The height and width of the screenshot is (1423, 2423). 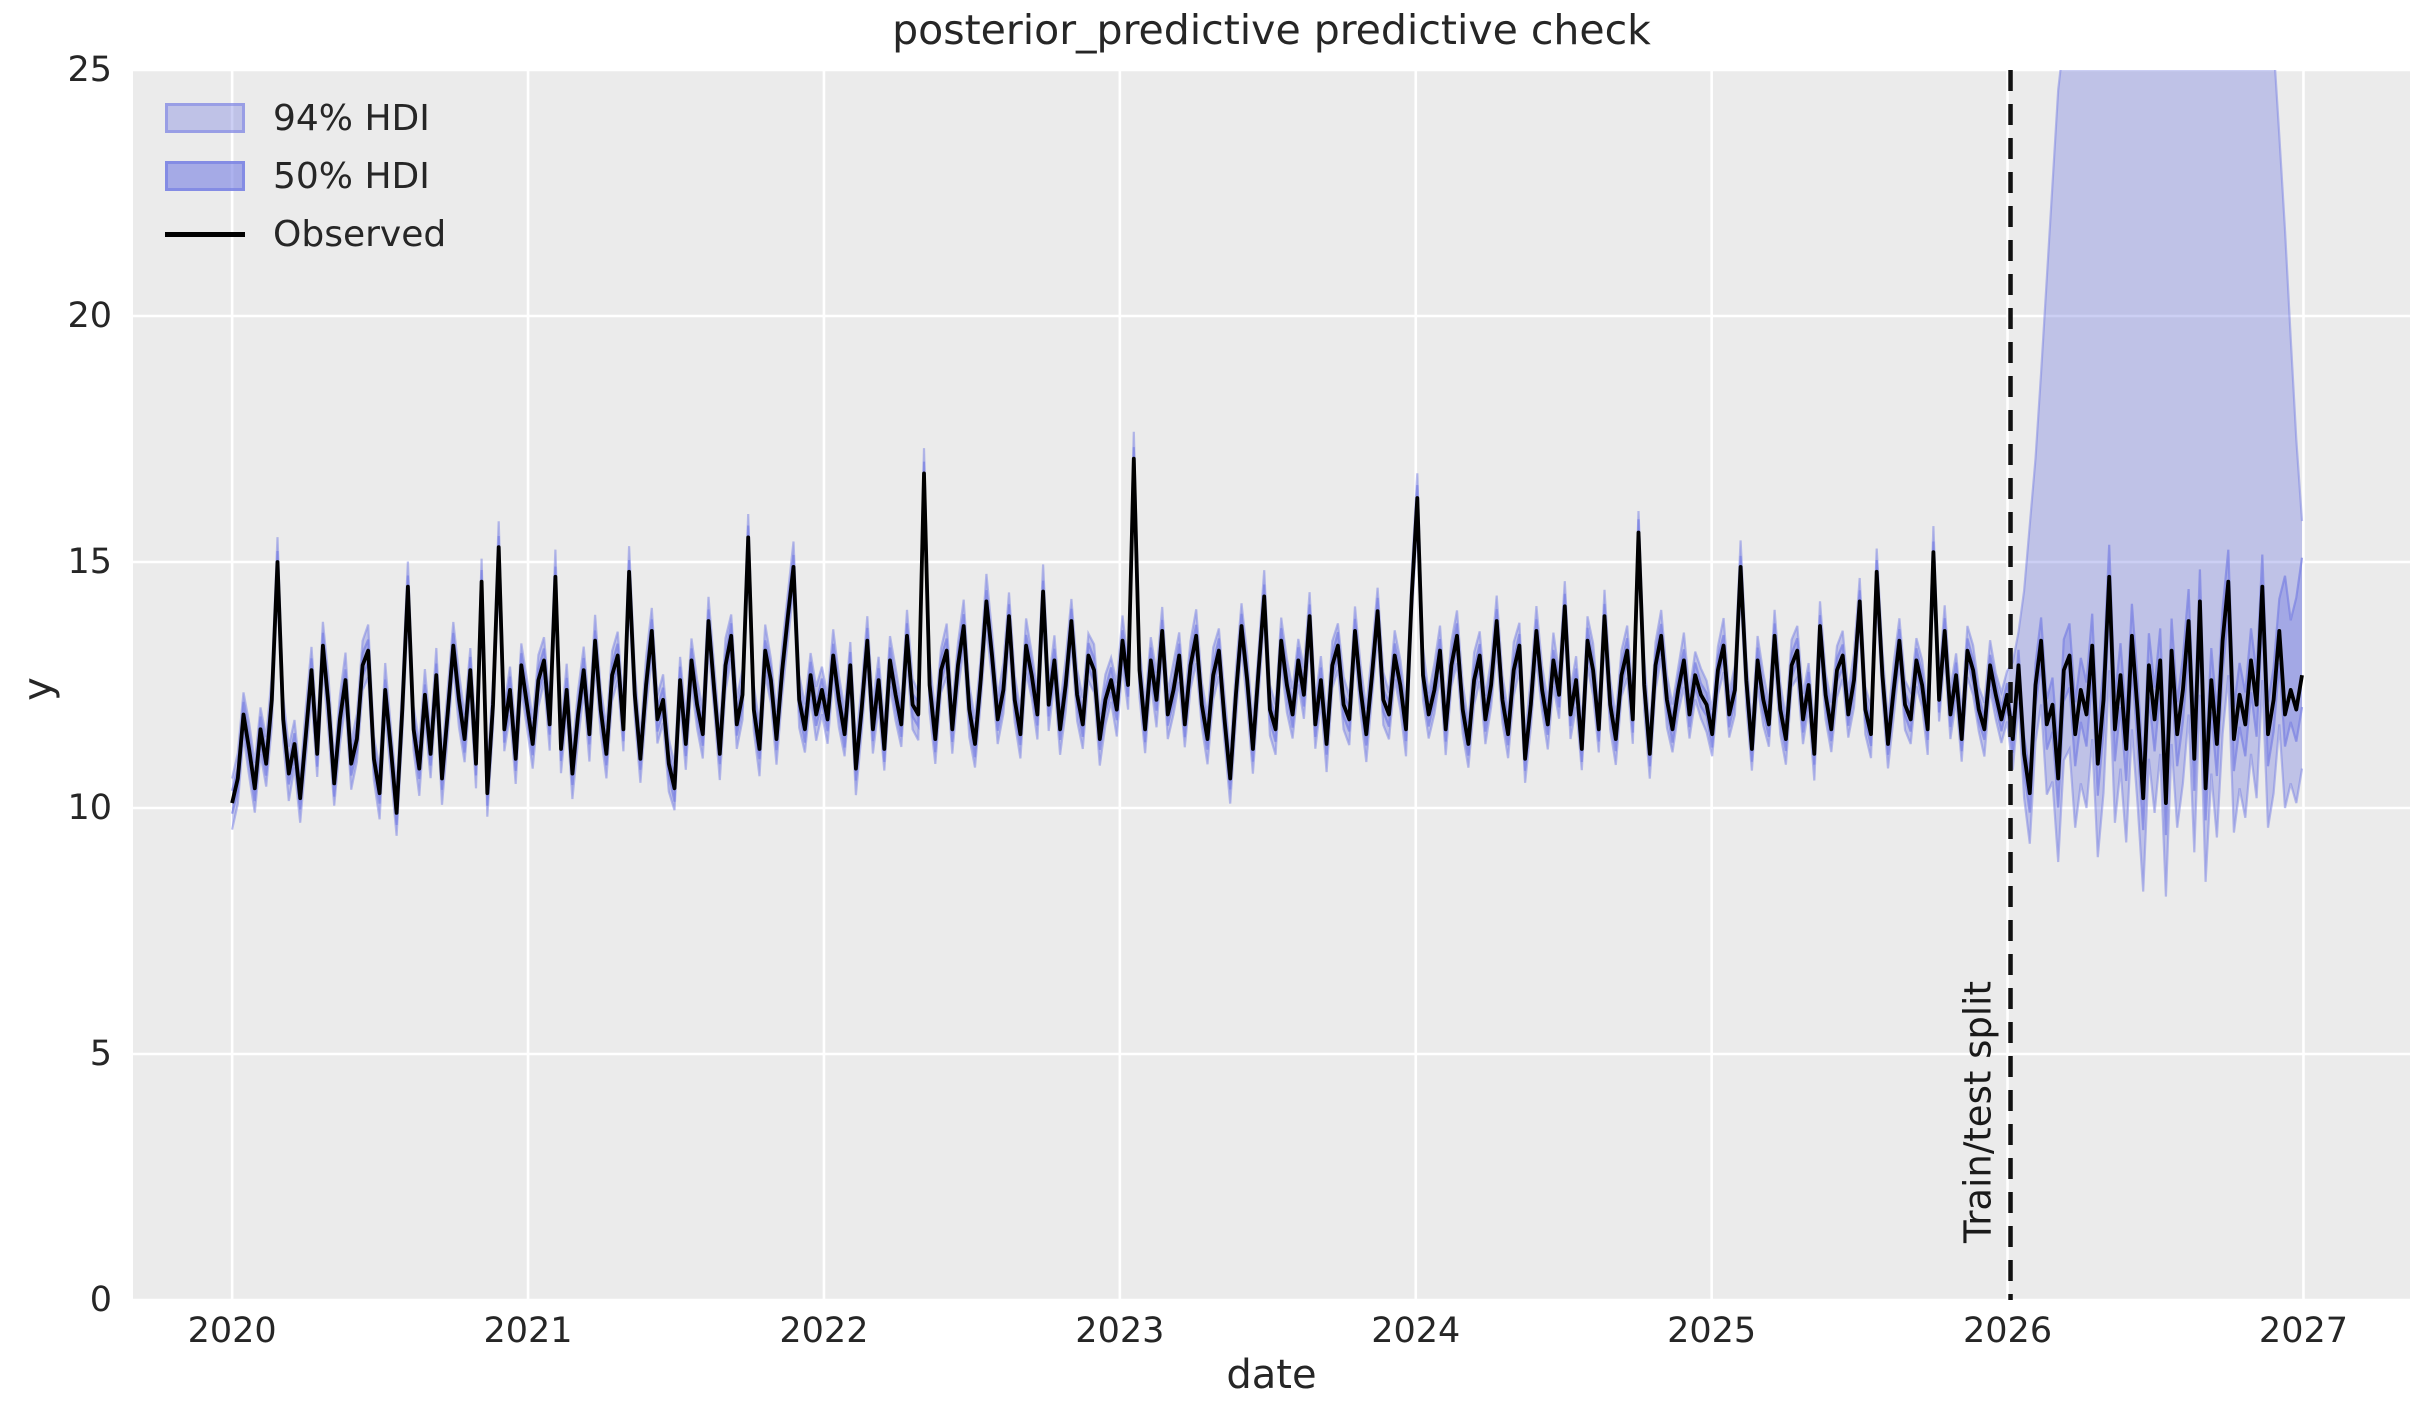 I want to click on x-axis-label: date, so click(x=1271, y=1375).